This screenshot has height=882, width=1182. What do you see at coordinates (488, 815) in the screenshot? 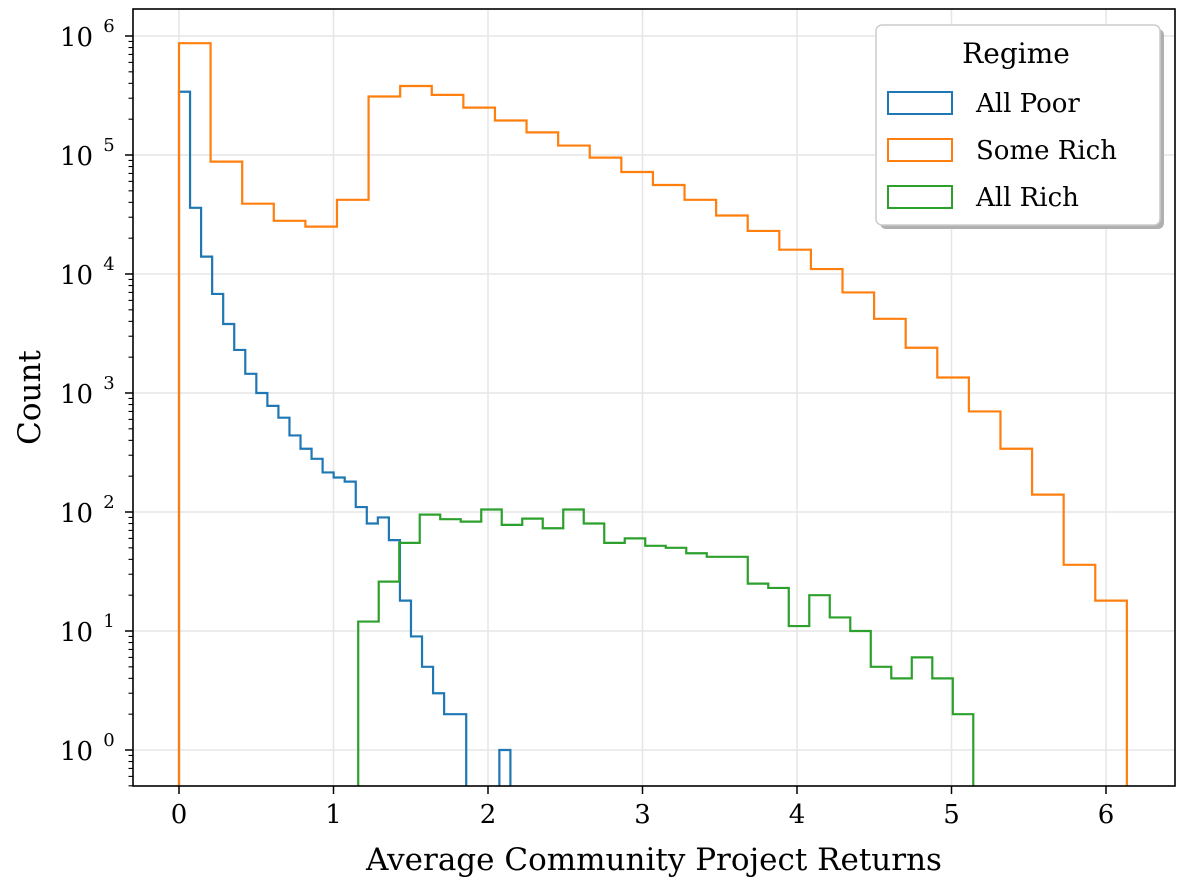
I see `x-tick-label: 2` at bounding box center [488, 815].